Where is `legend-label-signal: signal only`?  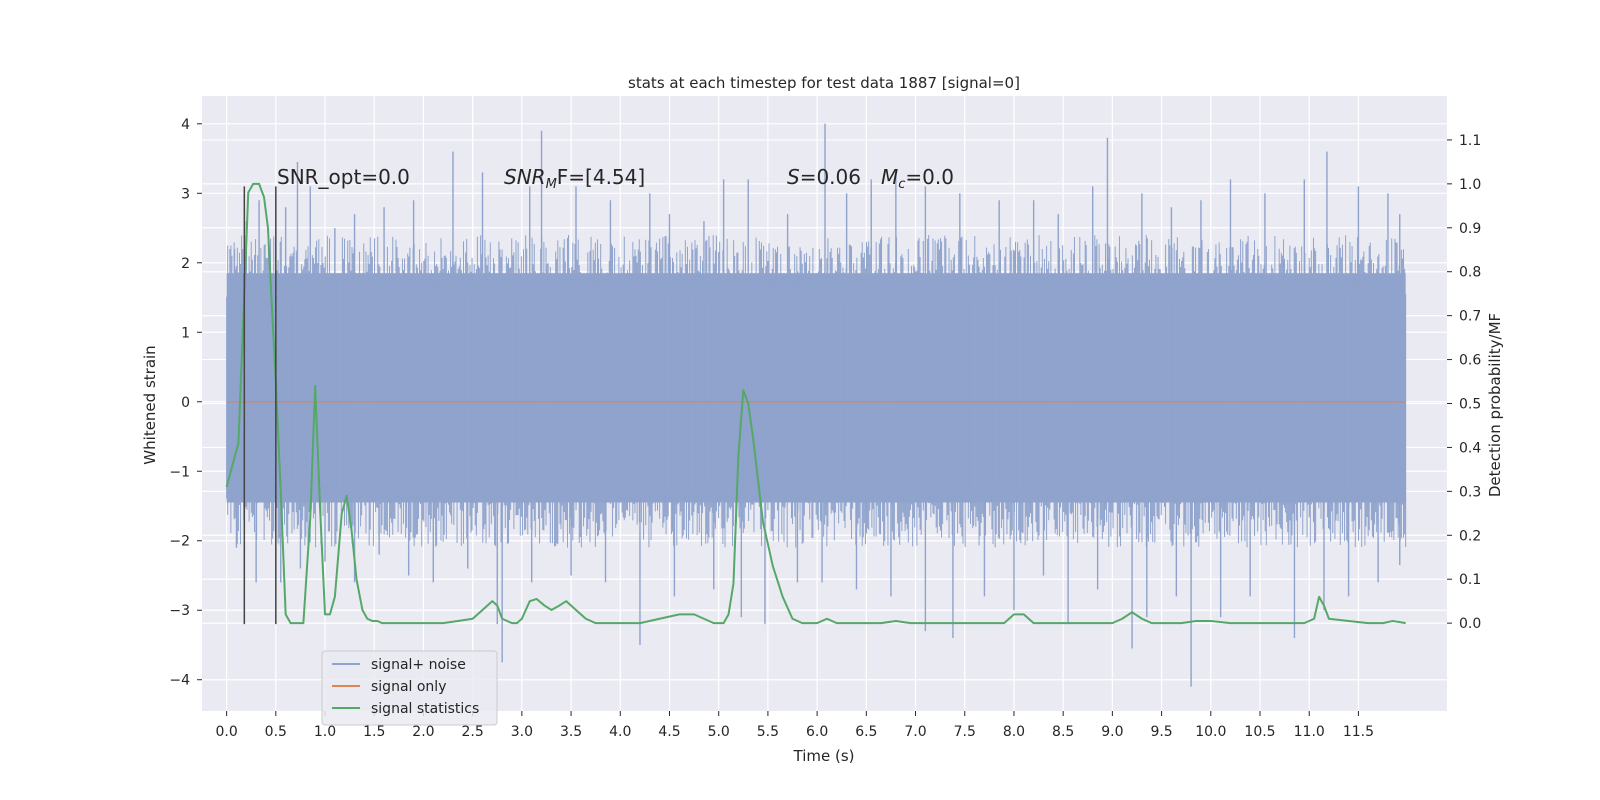 legend-label-signal: signal only is located at coordinates (408, 687).